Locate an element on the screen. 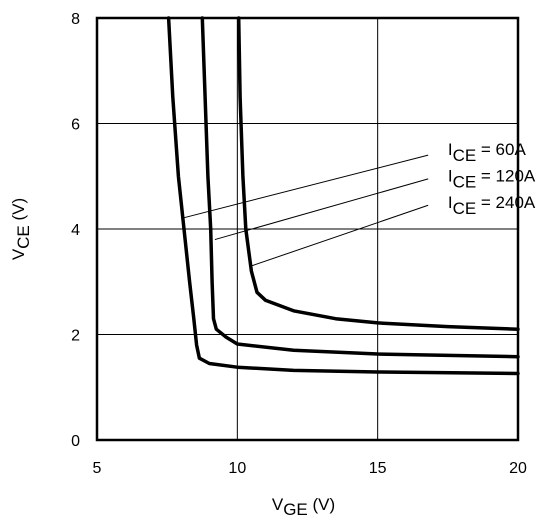 The image size is (536, 520). x-axis-label-main: V is located at coordinates (278, 504).